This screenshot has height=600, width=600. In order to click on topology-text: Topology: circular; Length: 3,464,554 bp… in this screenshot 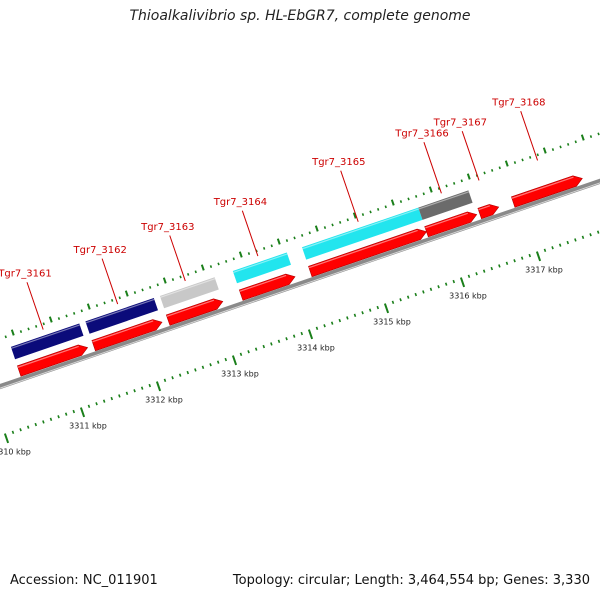, I will do `click(411, 580)`.